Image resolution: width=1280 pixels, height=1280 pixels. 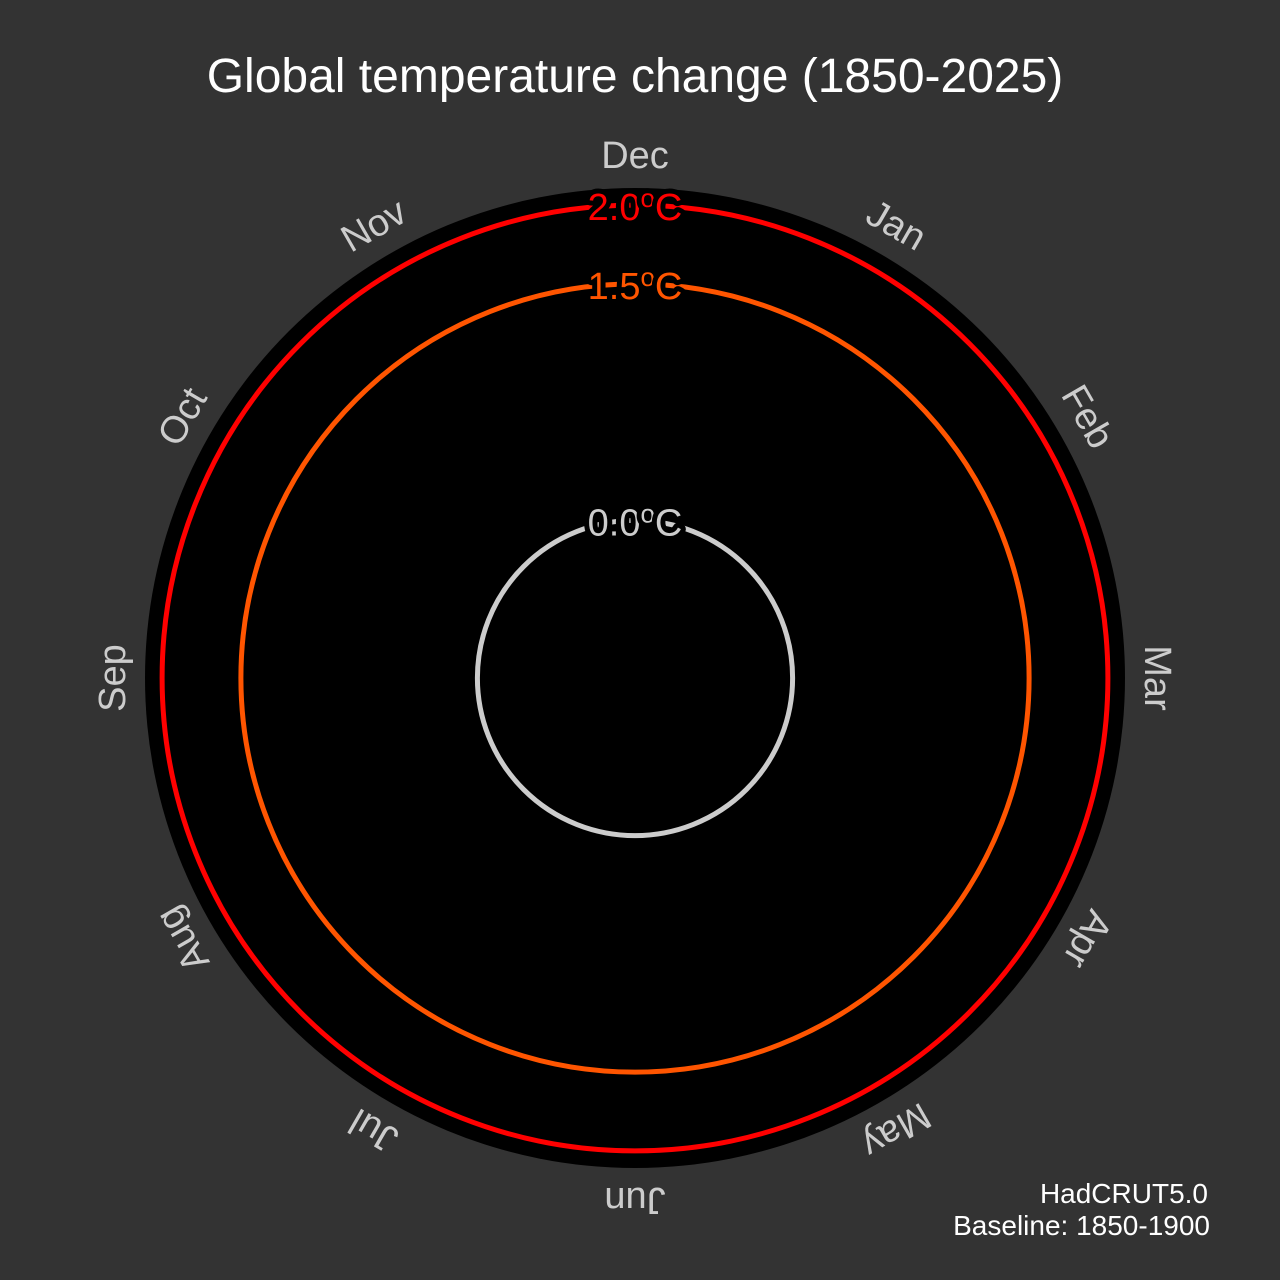 What do you see at coordinates (635, 76) in the screenshot?
I see `chart-title: Global temperature change (1850-2025)` at bounding box center [635, 76].